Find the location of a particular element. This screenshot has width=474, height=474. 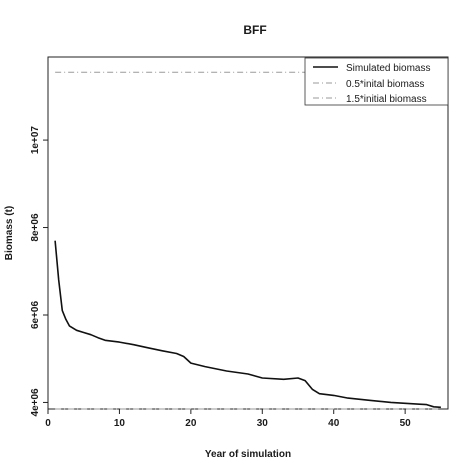

chart-title: BFF is located at coordinates (254, 30).